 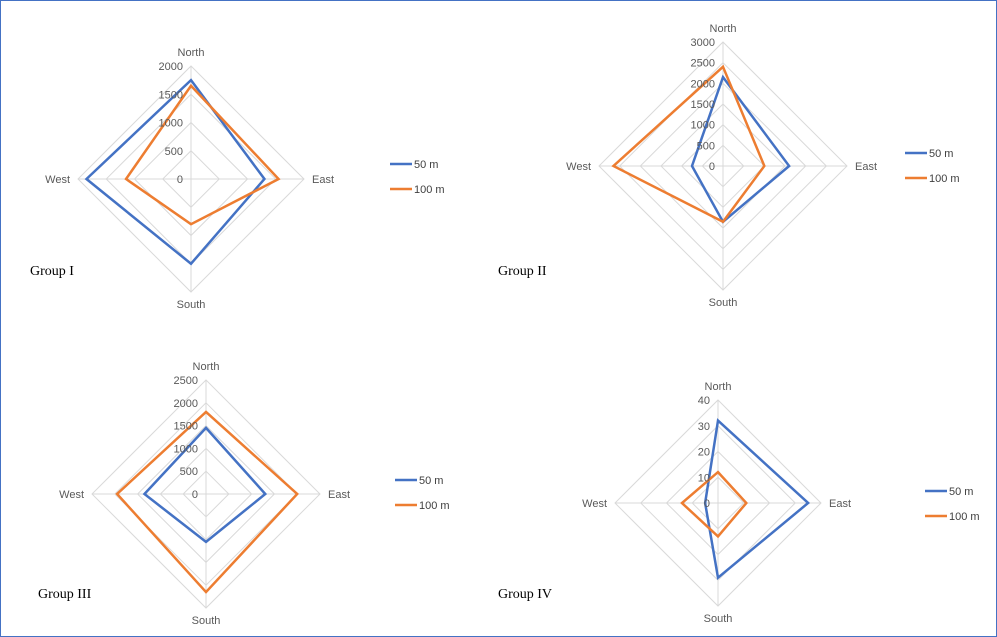 I want to click on group-label: Group I, so click(x=52, y=271).